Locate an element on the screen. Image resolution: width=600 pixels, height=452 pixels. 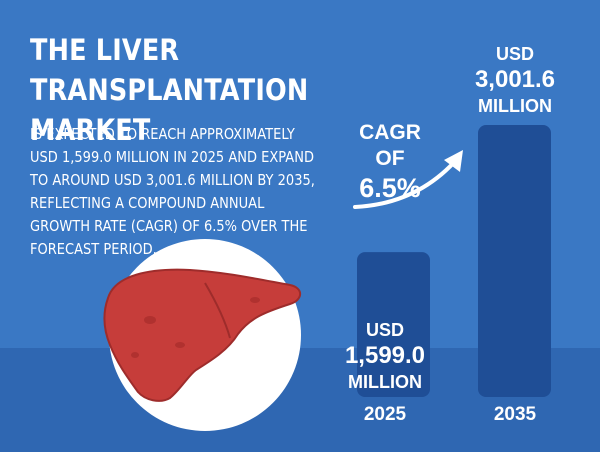
x-tick-label-2025: 2025 is located at coordinates (385, 414).